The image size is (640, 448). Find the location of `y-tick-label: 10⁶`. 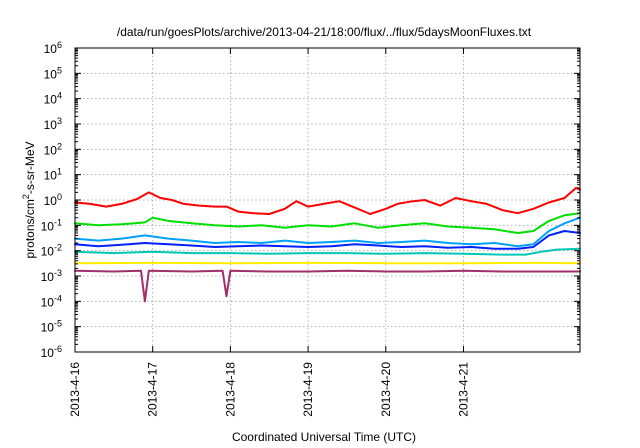

y-tick-label: 10⁶ is located at coordinates (53, 48).